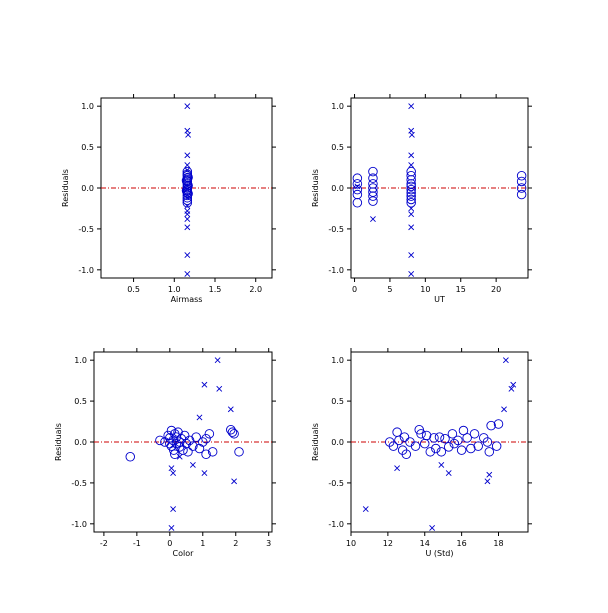 Image resolution: width=608 pixels, height=613 pixels. What do you see at coordinates (315, 442) in the screenshot?
I see `panel-4-y-axis-label: Residuals` at bounding box center [315, 442].